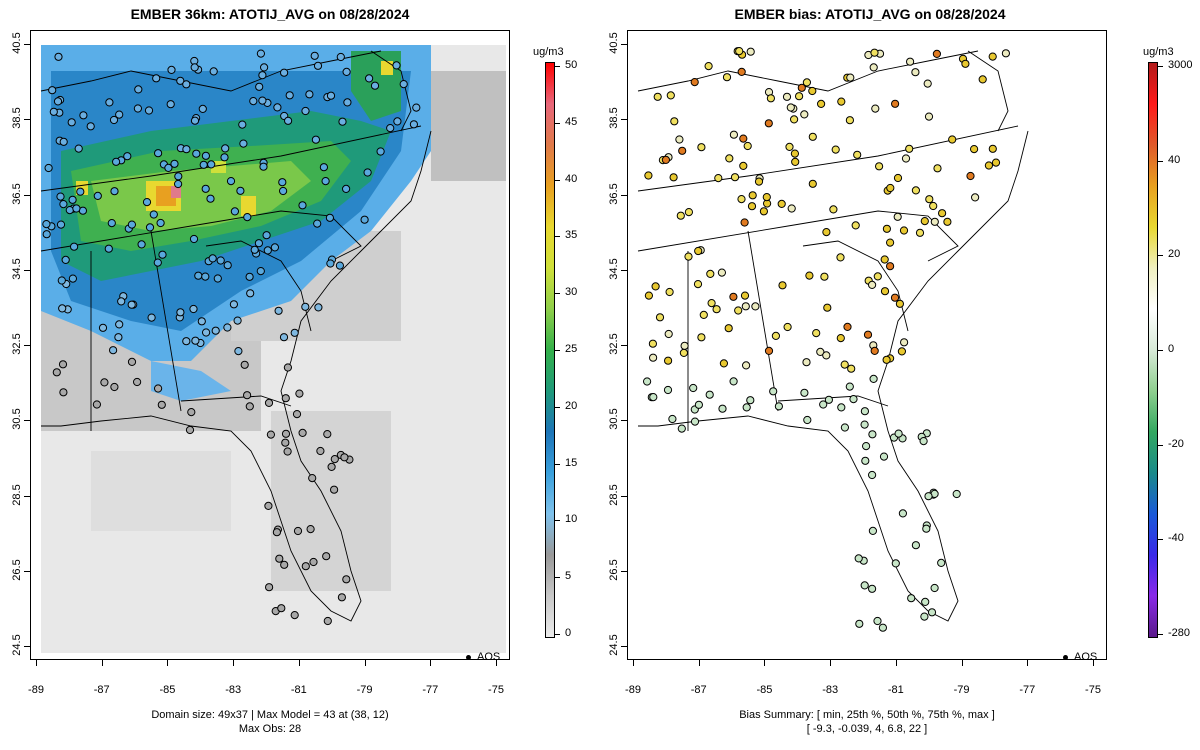  Describe the element at coordinates (430, 690) in the screenshot. I see `left-x-tick-label: -77` at that location.